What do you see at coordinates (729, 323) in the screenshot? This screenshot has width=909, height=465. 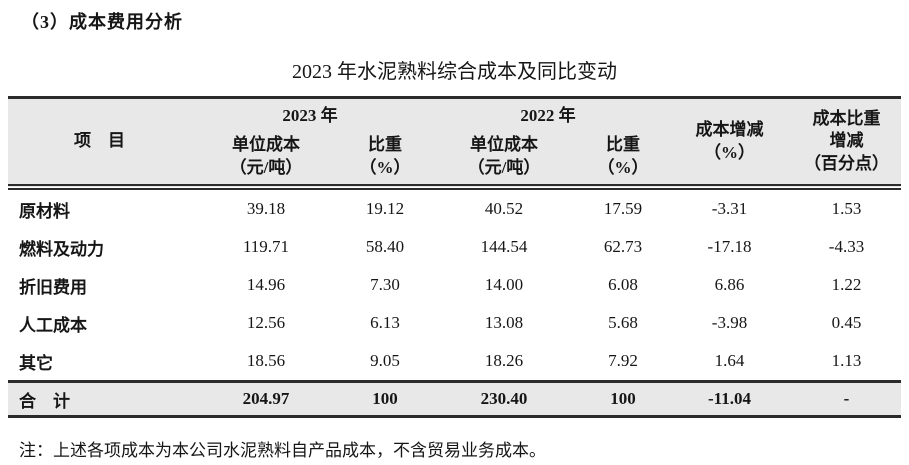 I see `cell-cost-change: -3.98` at bounding box center [729, 323].